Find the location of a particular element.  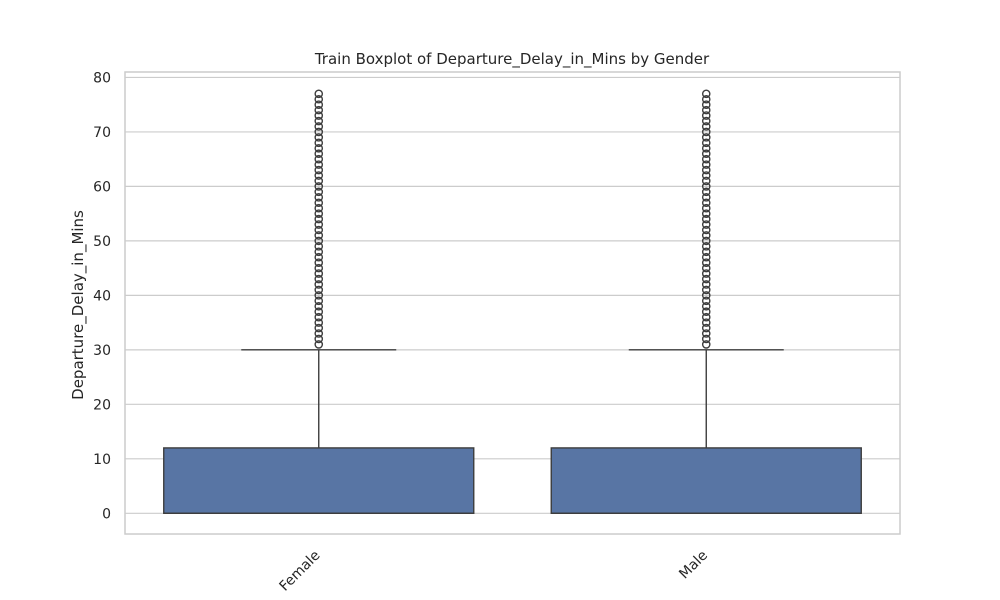

x-tick-labels: Female Male is located at coordinates (493, 571).